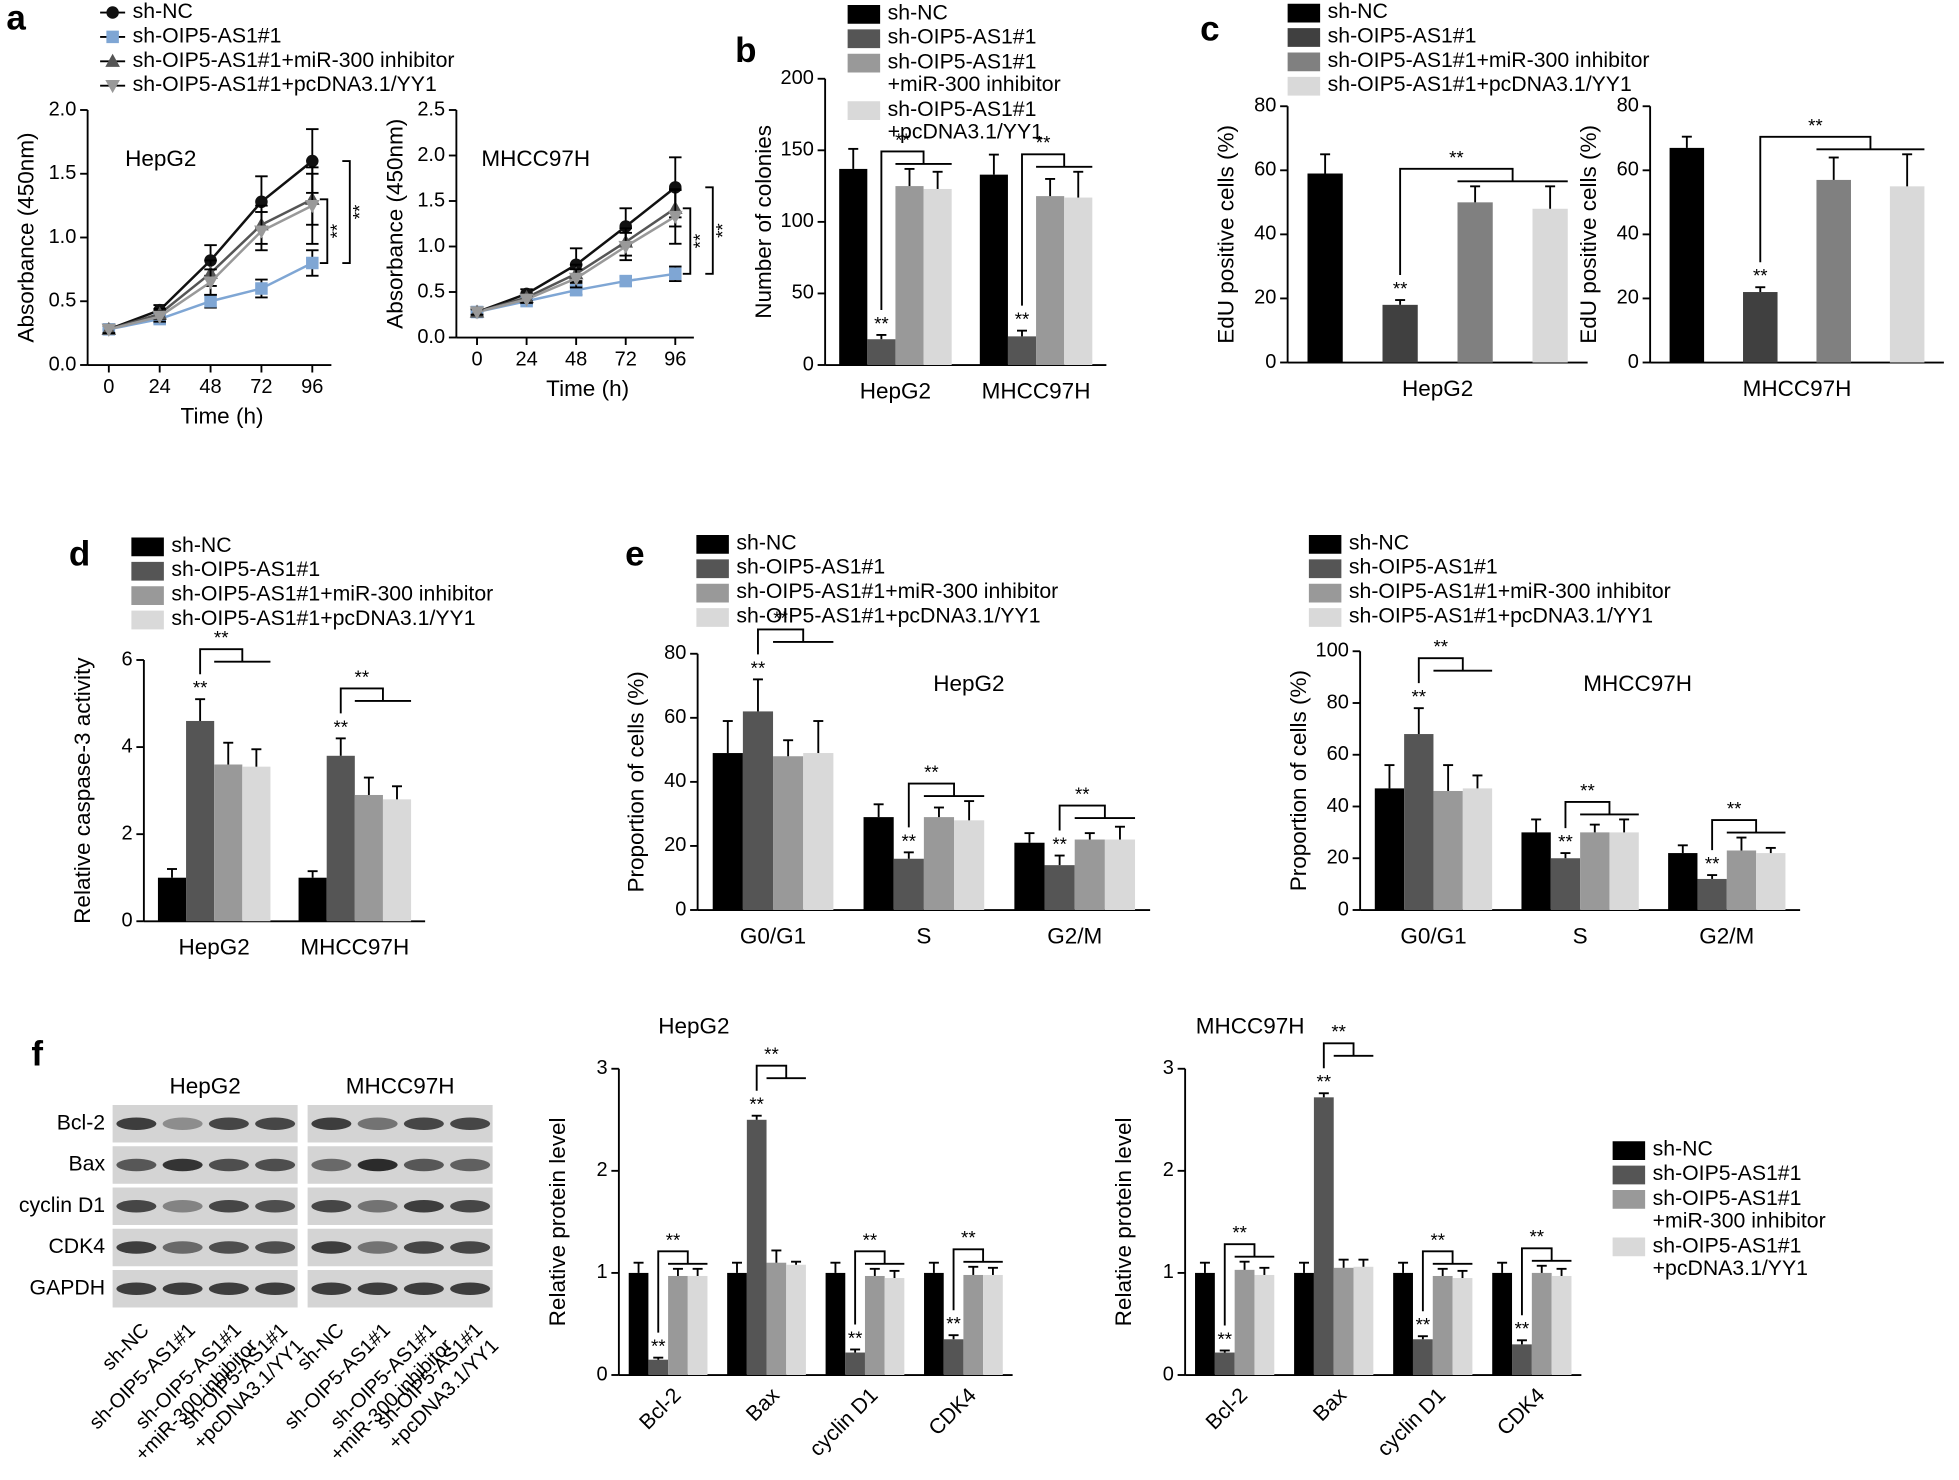 Image resolution: width=1959 pixels, height=1480 pixels. What do you see at coordinates (68, 1287) in the screenshot?
I see `blot-row-label: GAPDH` at bounding box center [68, 1287].